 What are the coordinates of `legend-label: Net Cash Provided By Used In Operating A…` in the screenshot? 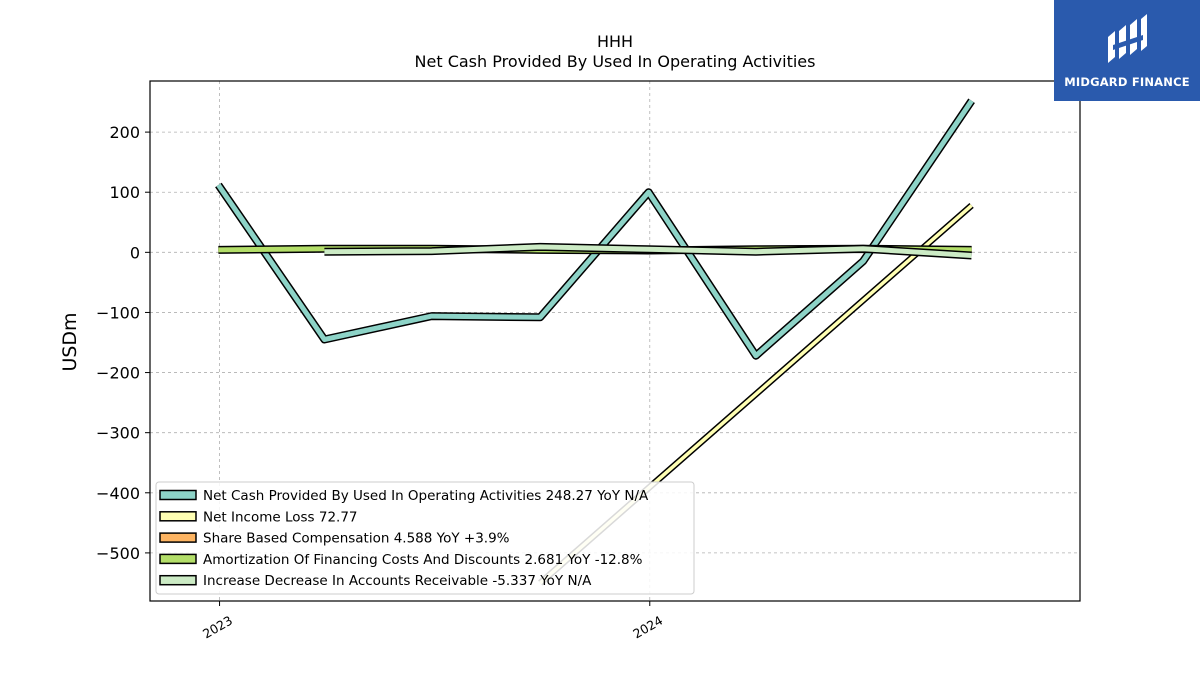 It's located at (426, 496).